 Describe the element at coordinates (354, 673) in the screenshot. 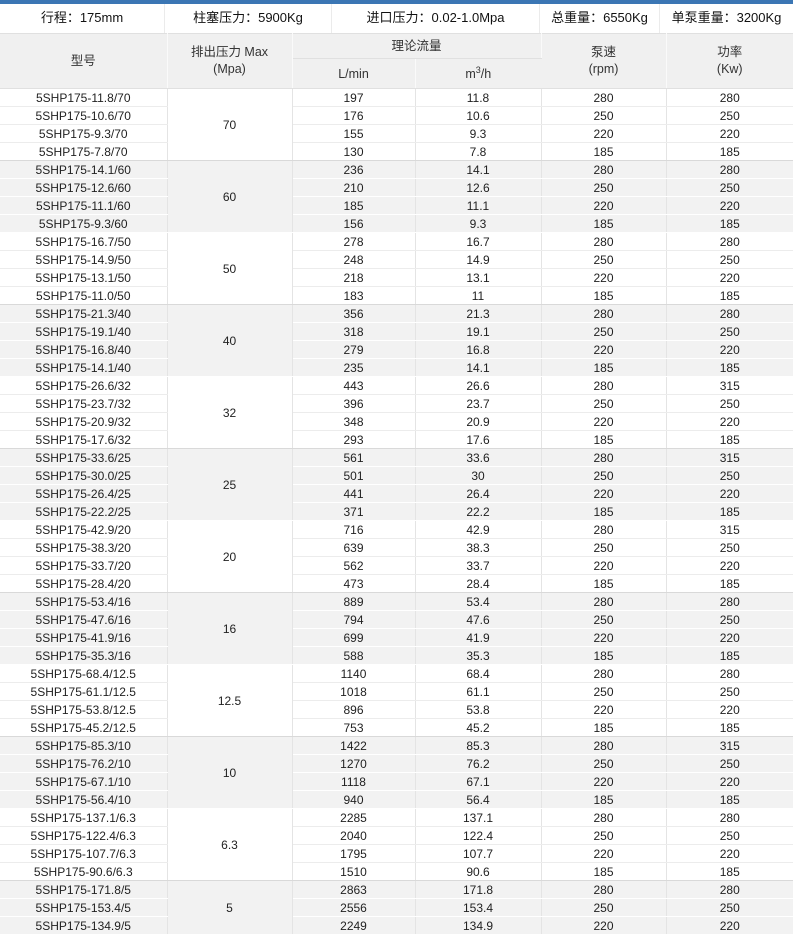

I see `flow-lmin-cell: 1140` at that location.